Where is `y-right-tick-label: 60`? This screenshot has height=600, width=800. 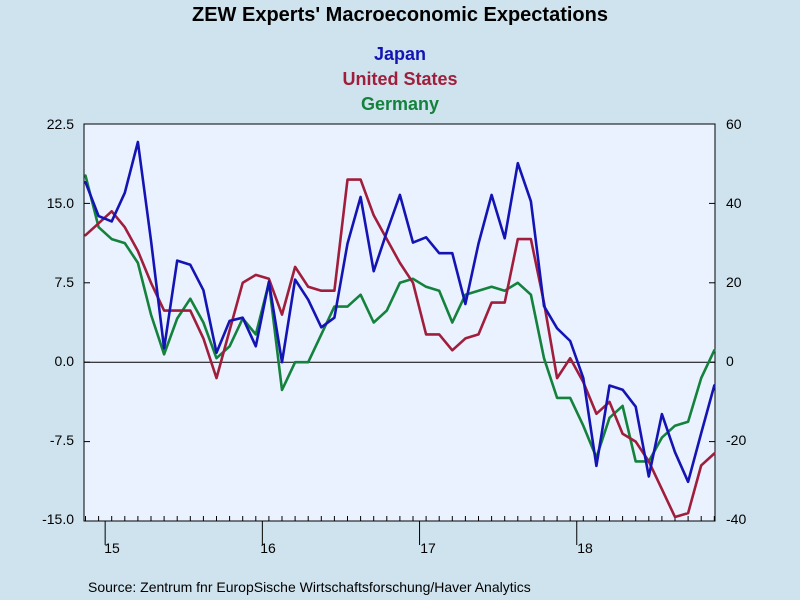 y-right-tick-label: 60 is located at coordinates (734, 124).